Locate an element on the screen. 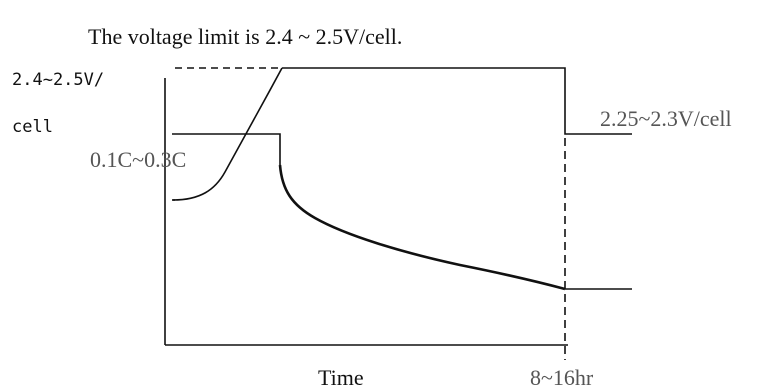  float-voltage-label: 2.25~2.3V/cell is located at coordinates (666, 118).